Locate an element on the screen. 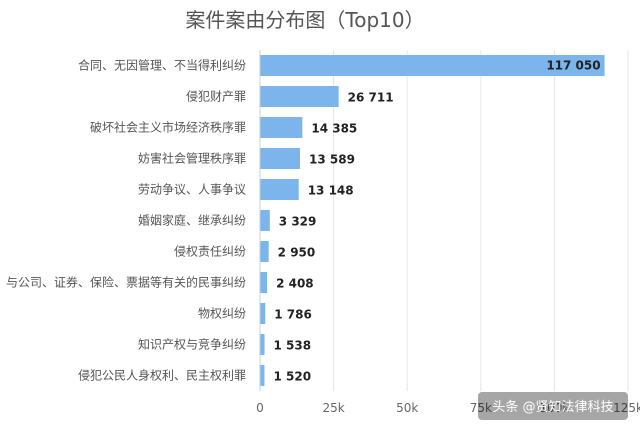 The height and width of the screenshot is (427, 640). x-tick-label: 50k is located at coordinates (407, 408).